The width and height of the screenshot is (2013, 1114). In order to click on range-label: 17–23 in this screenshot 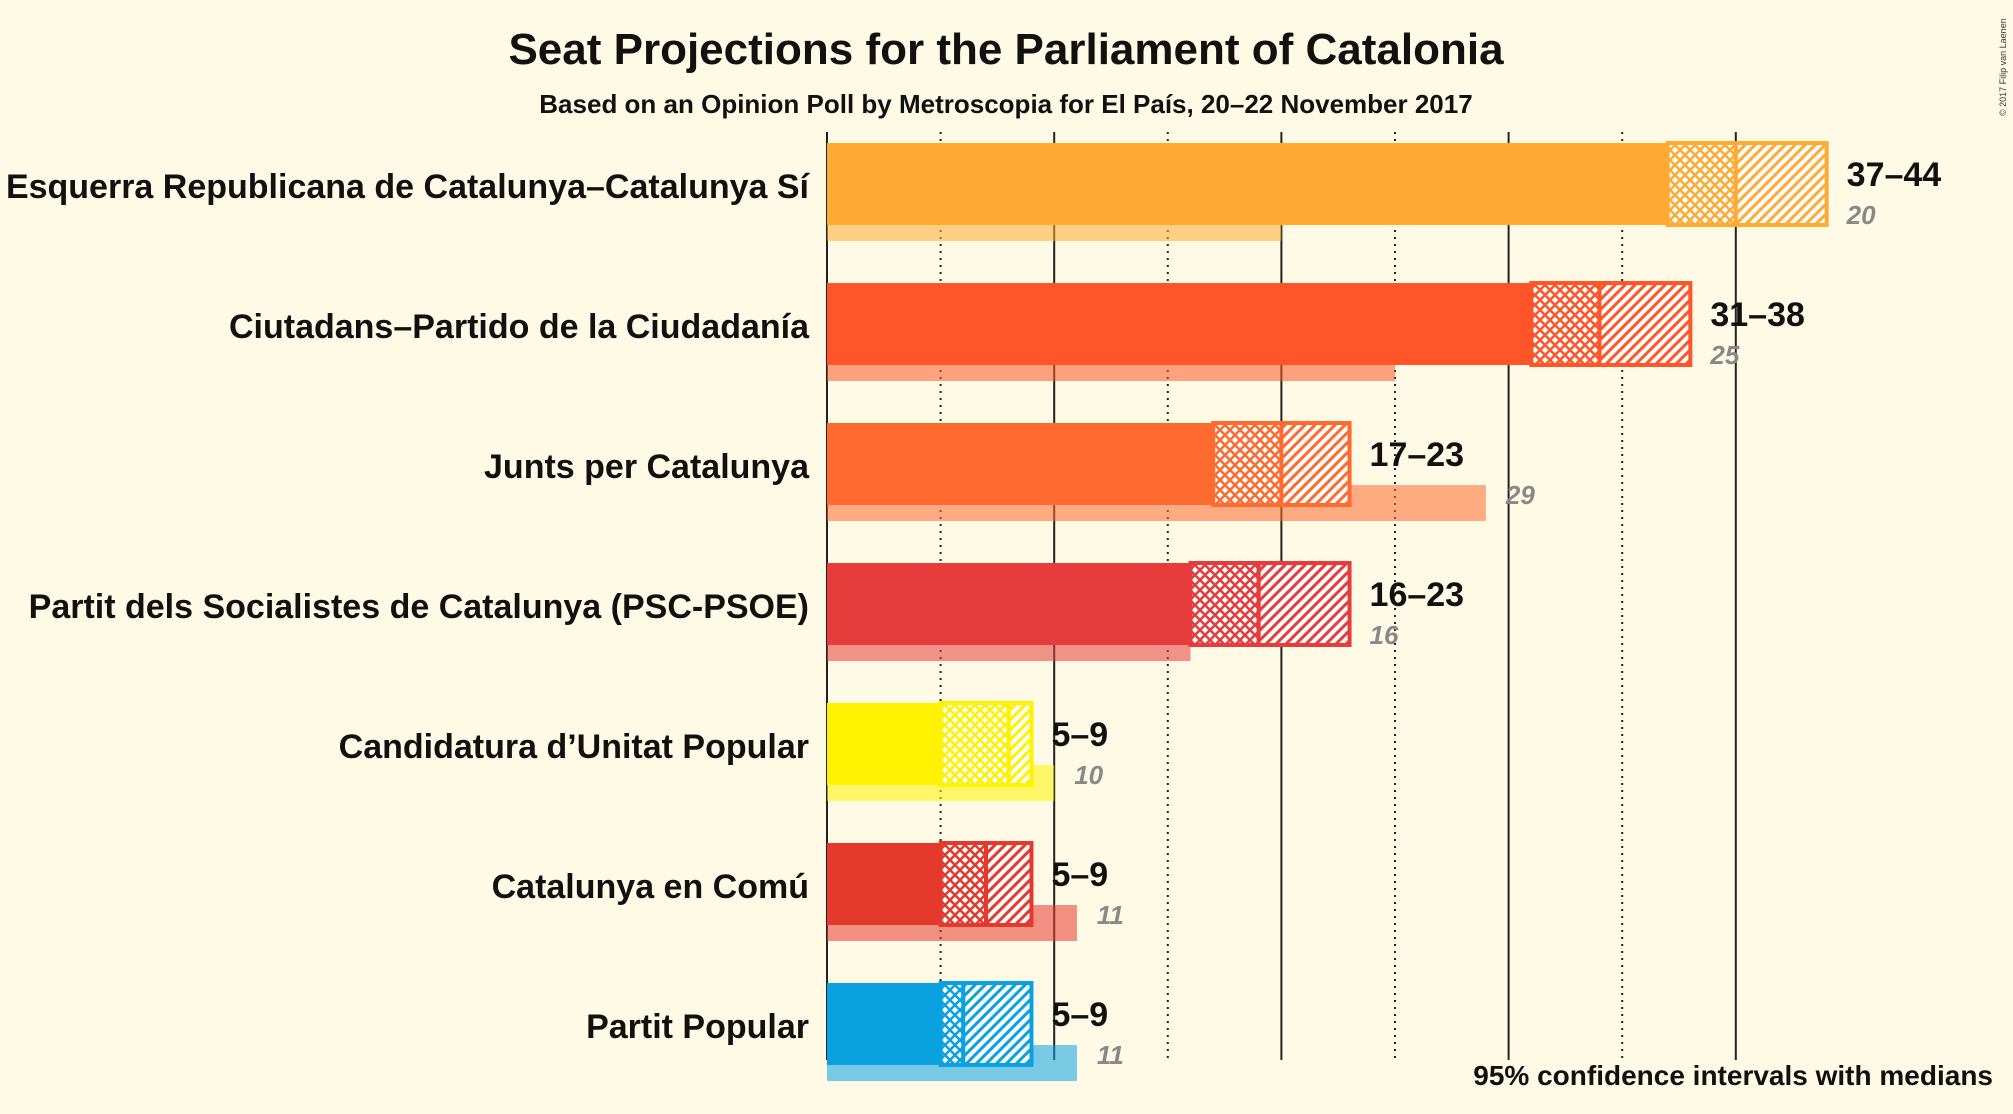, I will do `click(1417, 455)`.